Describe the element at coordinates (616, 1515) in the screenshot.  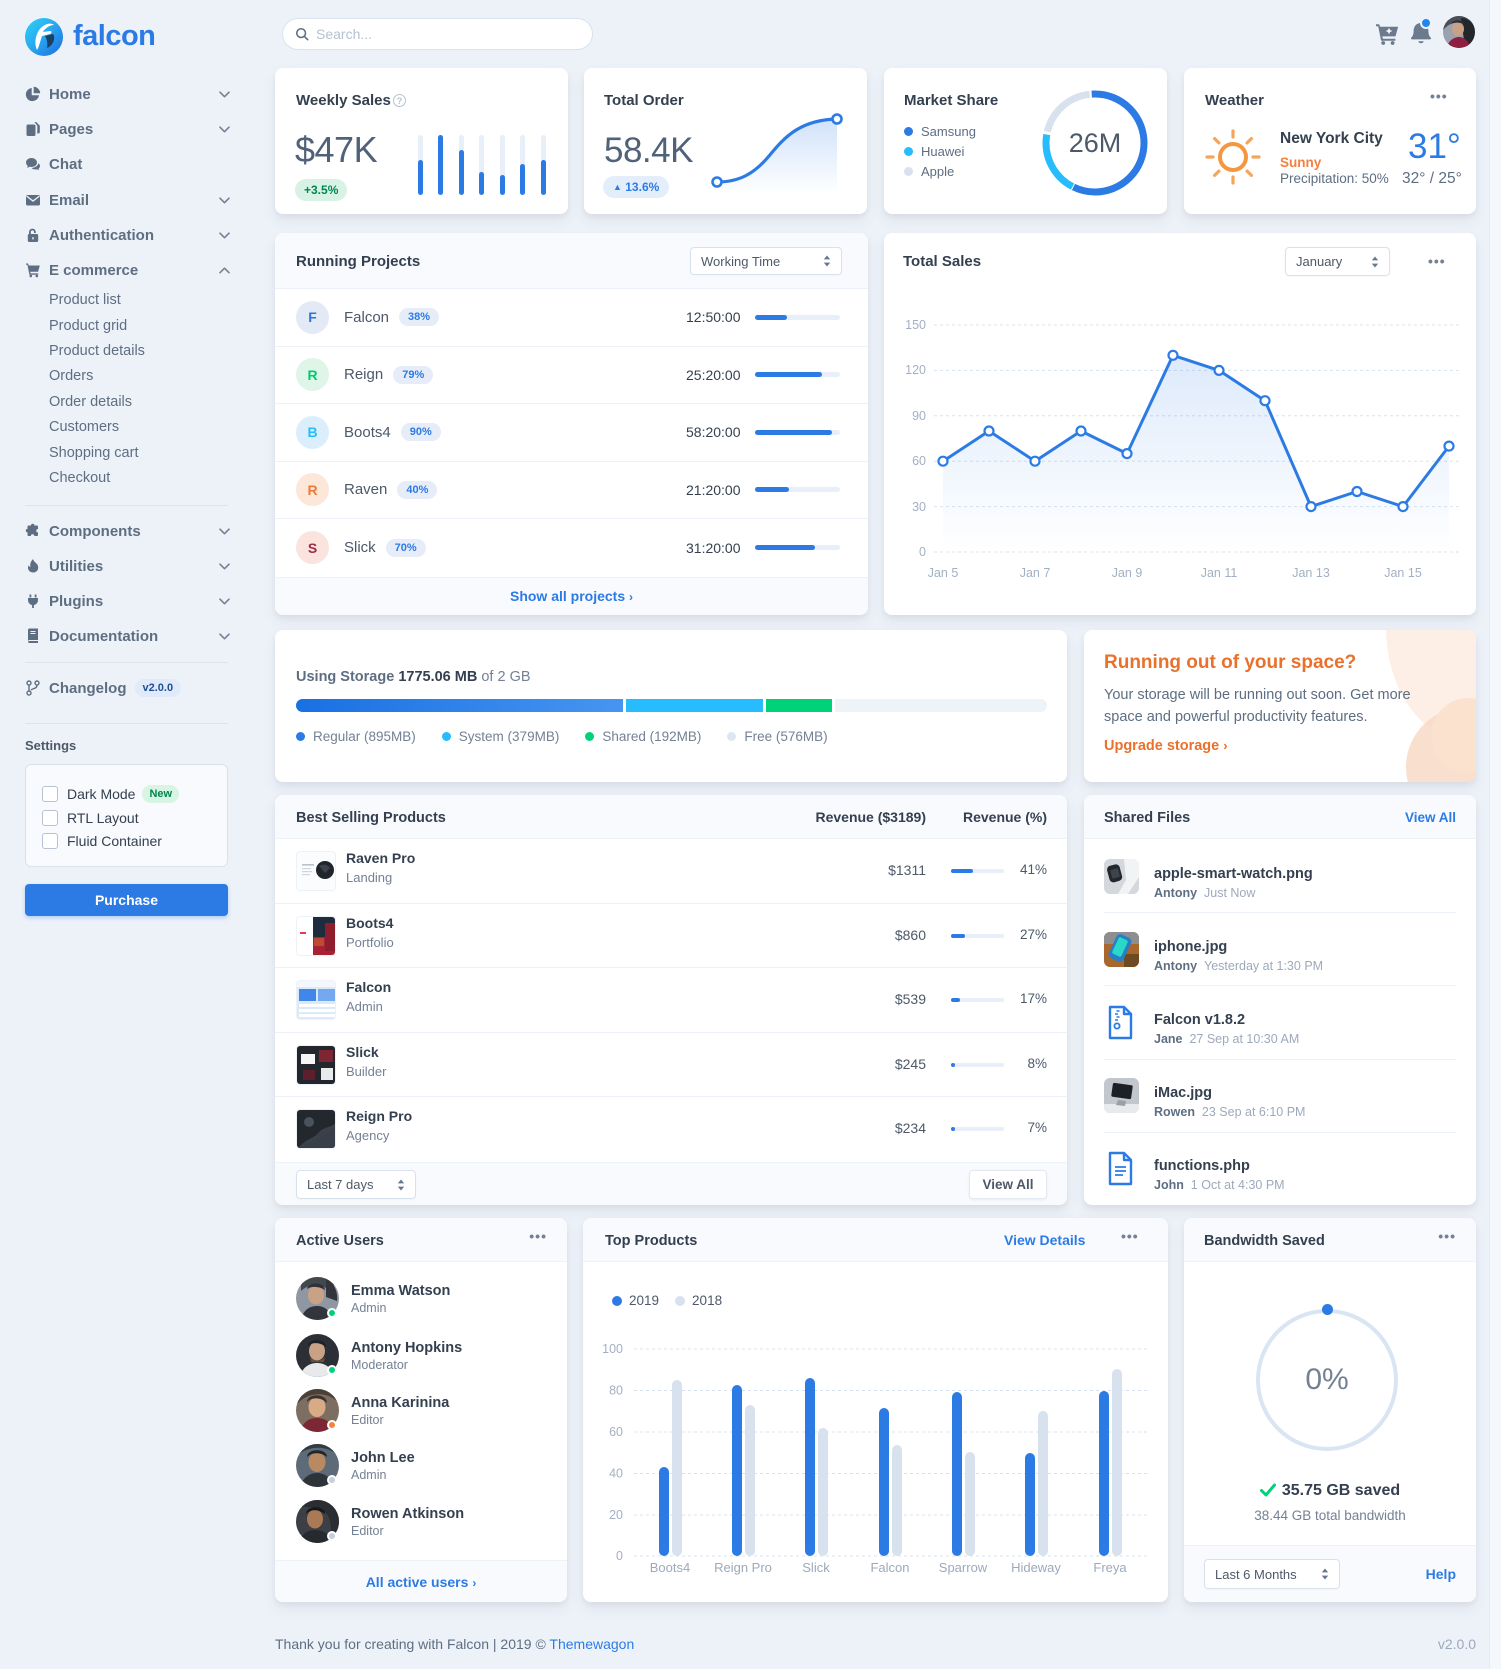
I see `svg-text: 20` at that location.